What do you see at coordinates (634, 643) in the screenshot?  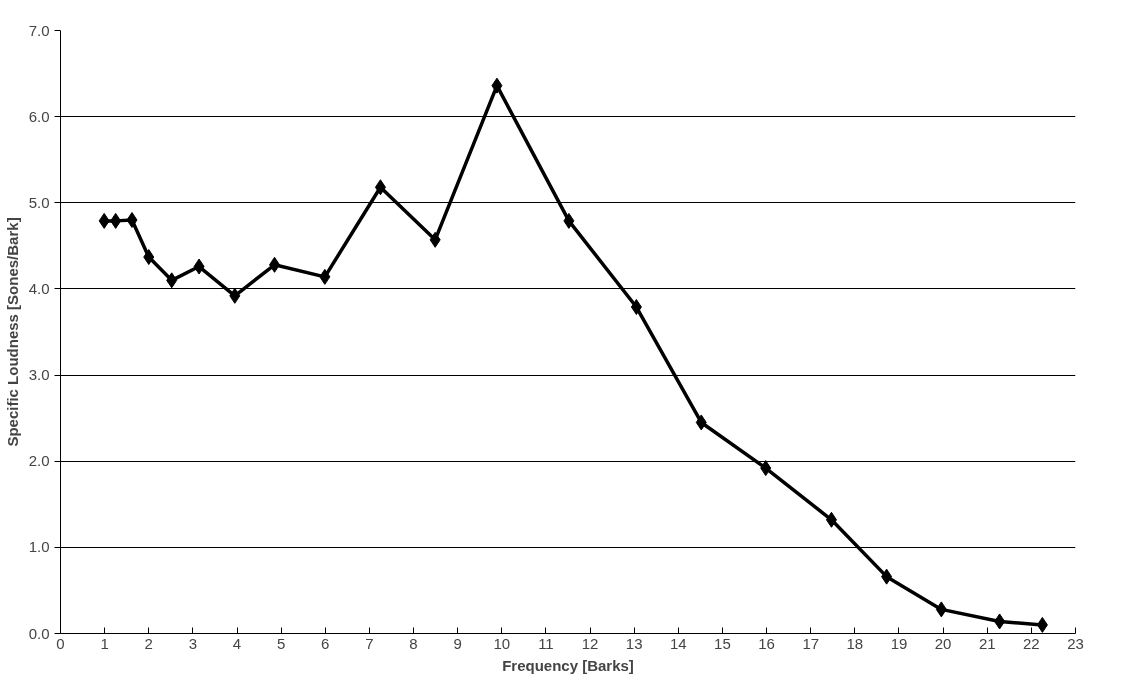 I see `x-tick-label: 13` at bounding box center [634, 643].